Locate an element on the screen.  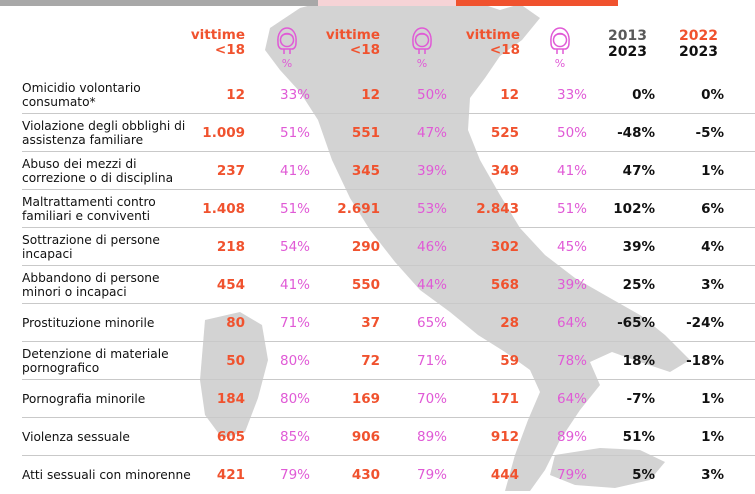
cell-d1: 25% is located at coordinates (638, 285).